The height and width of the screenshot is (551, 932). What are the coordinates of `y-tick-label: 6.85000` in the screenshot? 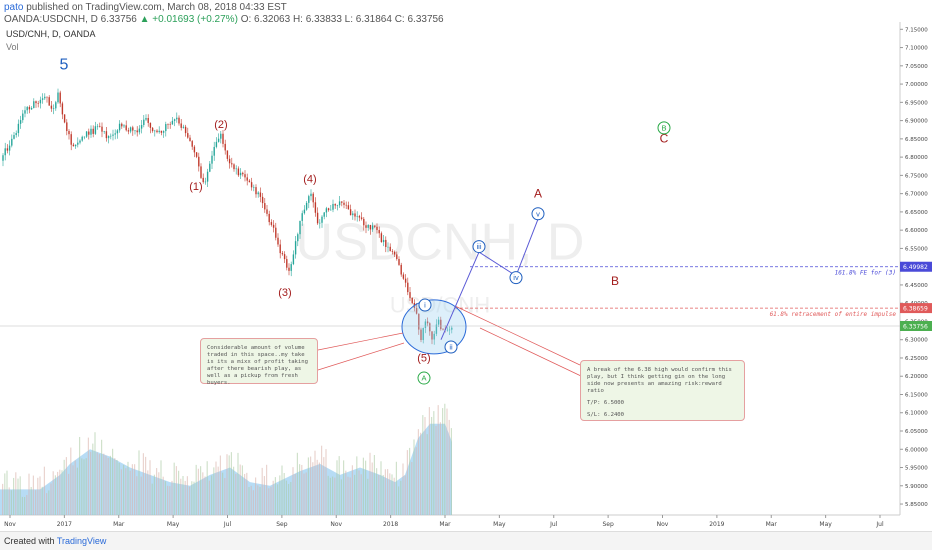 It's located at (916, 140).